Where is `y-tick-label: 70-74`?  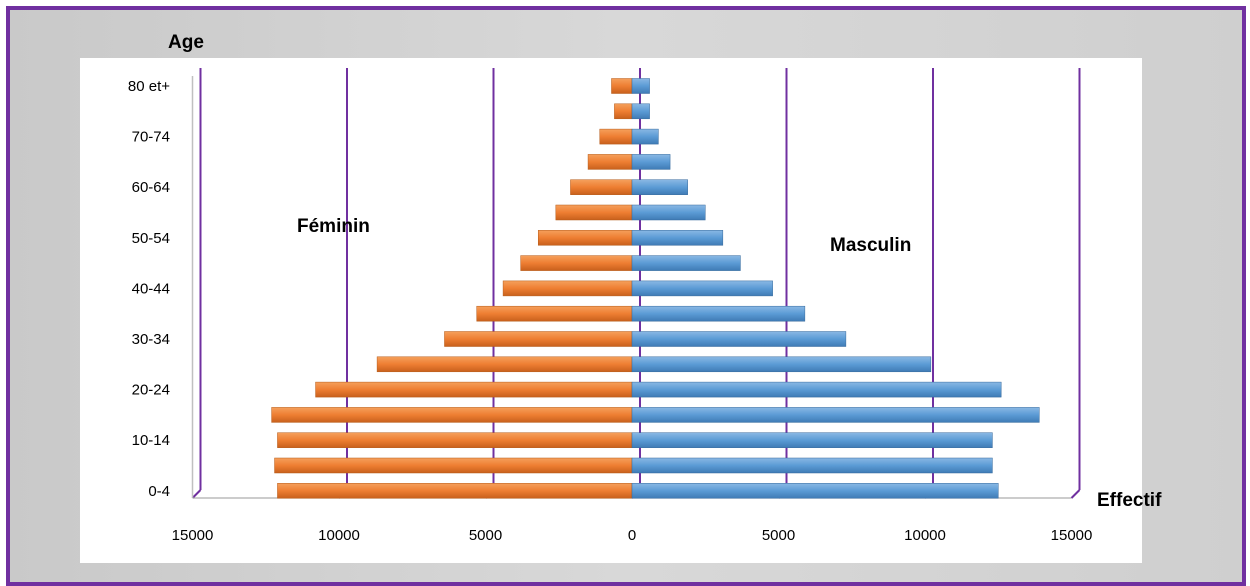 y-tick-label: 70-74 is located at coordinates (151, 137).